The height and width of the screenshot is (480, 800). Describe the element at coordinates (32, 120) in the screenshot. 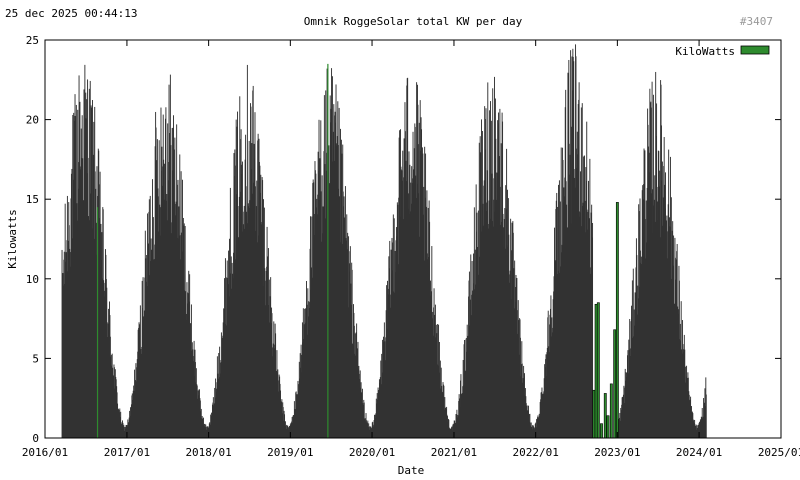

I see `y-tick-label: 20` at that location.